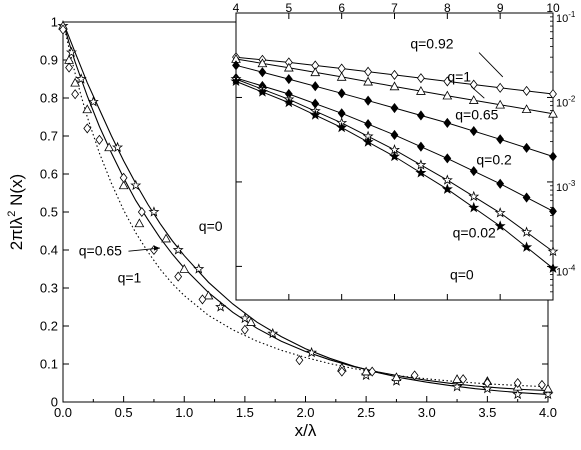 The height and width of the screenshot is (450, 581). Describe the element at coordinates (130, 277) in the screenshot. I see `curve-label: q=1` at that location.